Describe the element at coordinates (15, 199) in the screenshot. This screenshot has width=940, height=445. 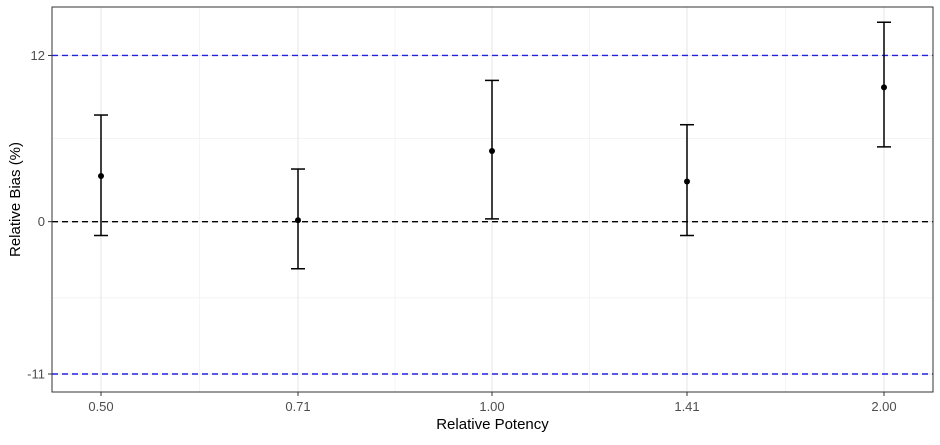
I see `y-axis-label: Relative Bias (%)` at that location.